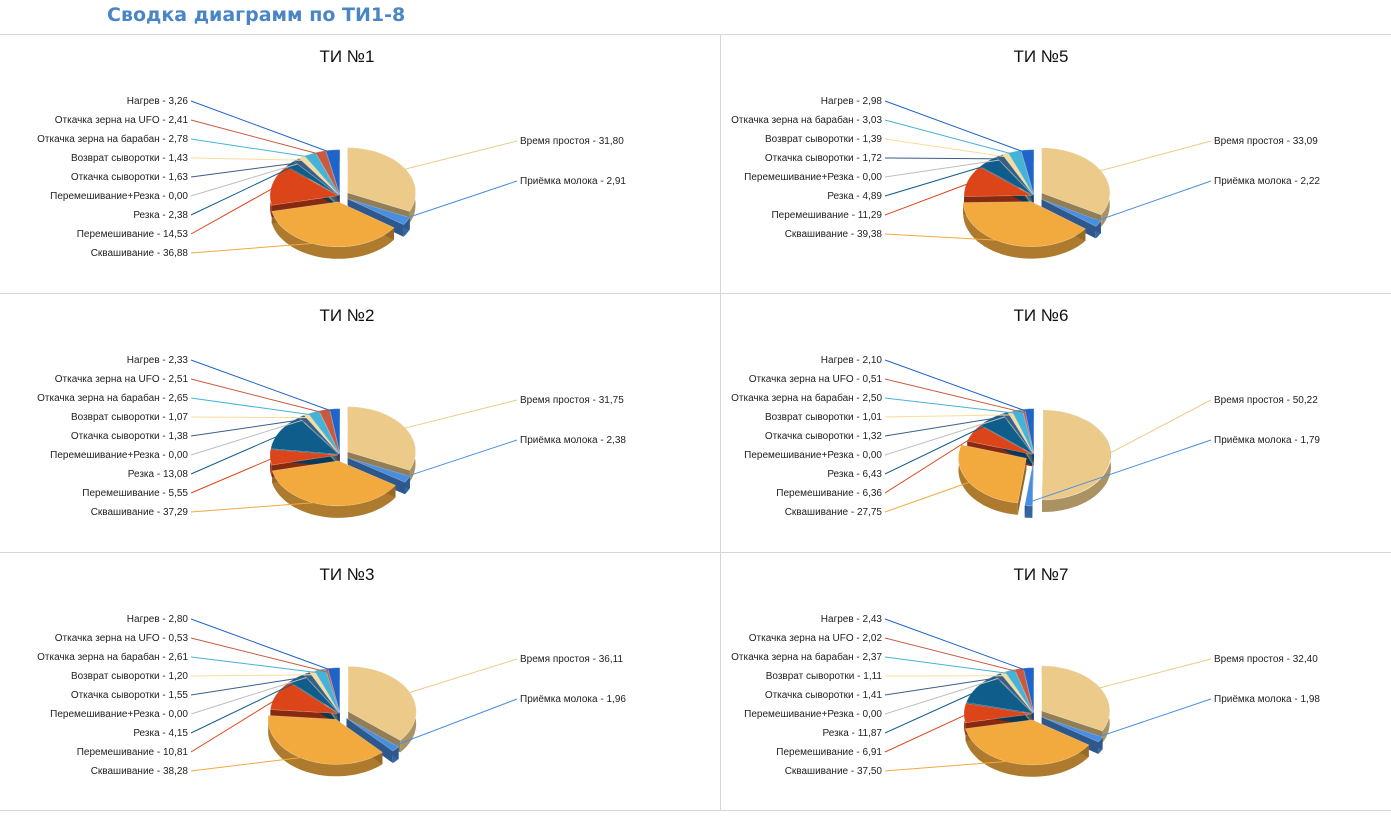  I want to click on data-label-сквашивание: Сквашивание - 27,75, so click(834, 512).